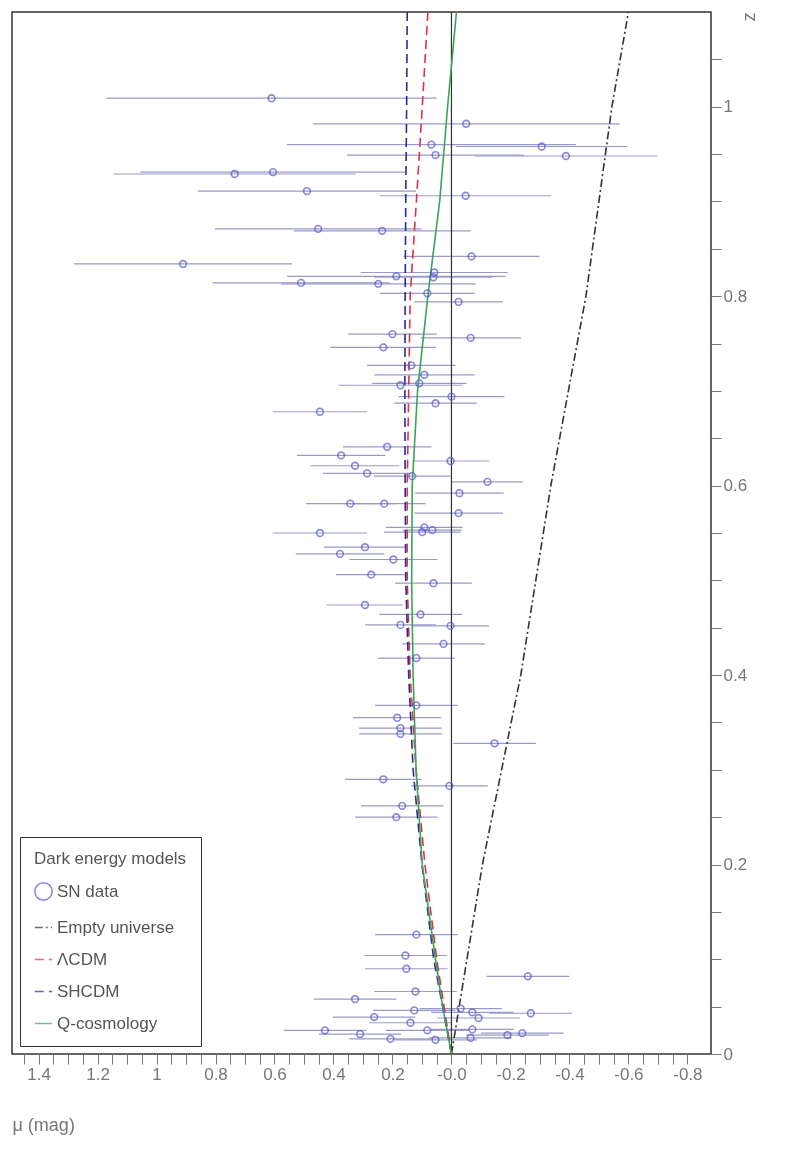 This screenshot has height=1163, width=801. Describe the element at coordinates (116, 927) in the screenshot. I see `legend-label: Empty universe` at that location.